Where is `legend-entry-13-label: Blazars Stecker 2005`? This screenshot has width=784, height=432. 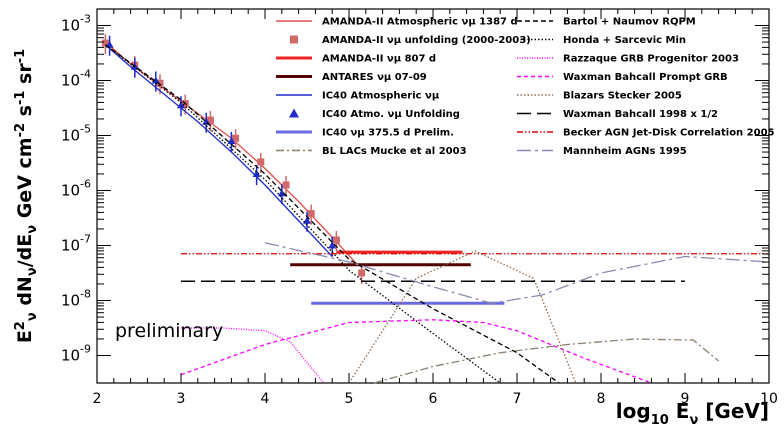
legend-entry-13-label: Blazars Stecker 2005 is located at coordinates (622, 96).